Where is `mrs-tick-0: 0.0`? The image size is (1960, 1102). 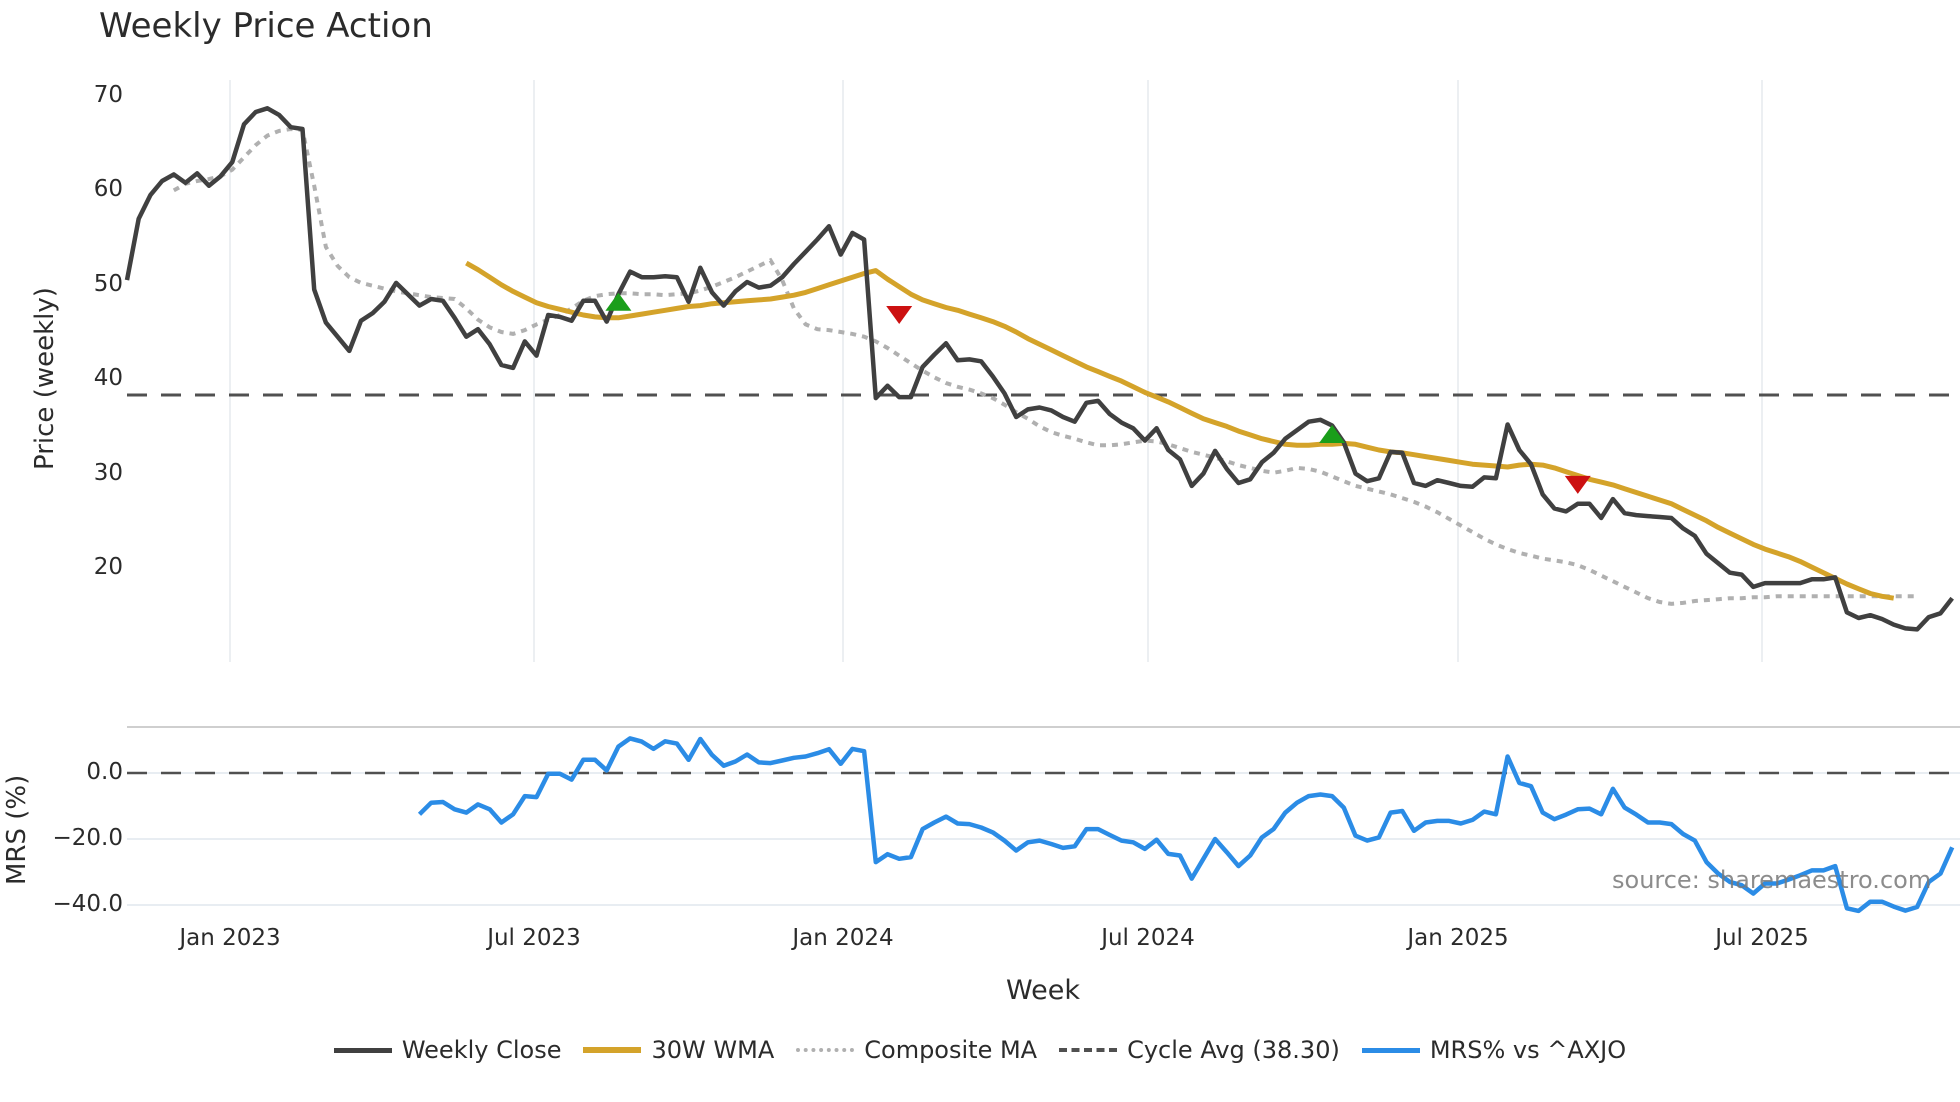
mrs-tick-0: 0.0 is located at coordinates (104, 772).